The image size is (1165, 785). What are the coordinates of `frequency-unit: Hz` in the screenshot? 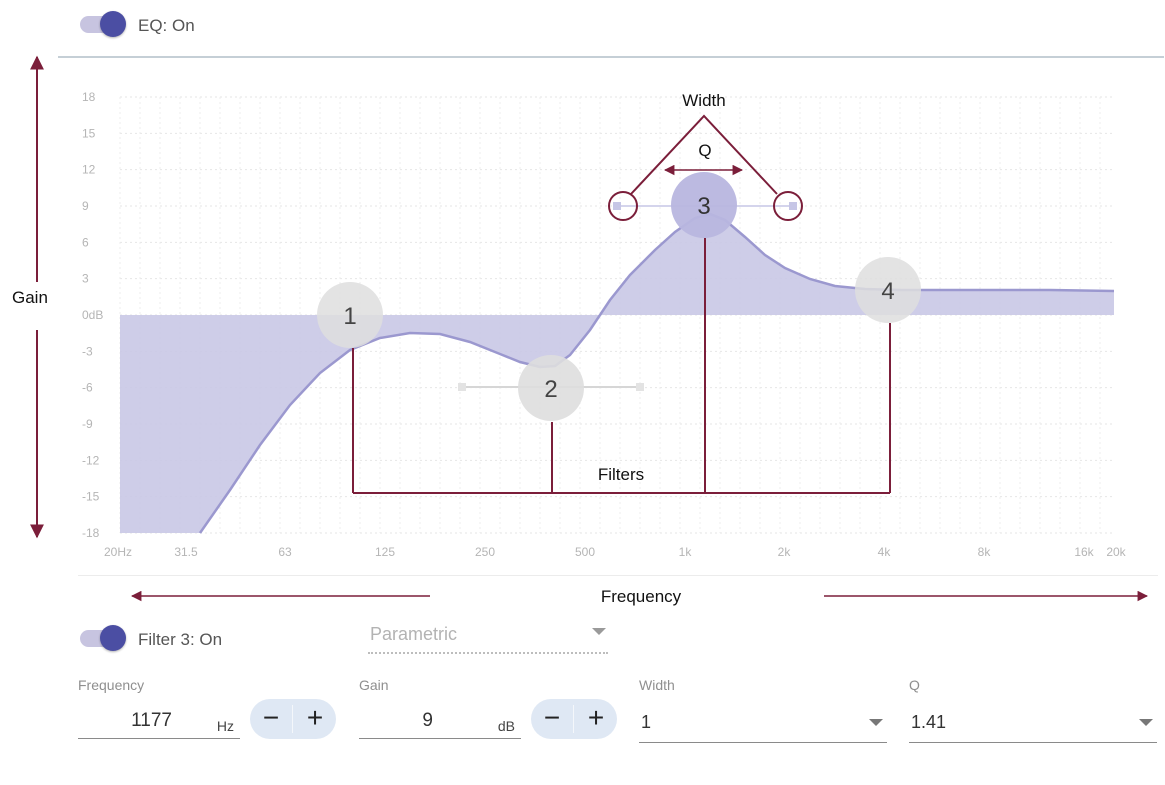 It's located at (225, 726).